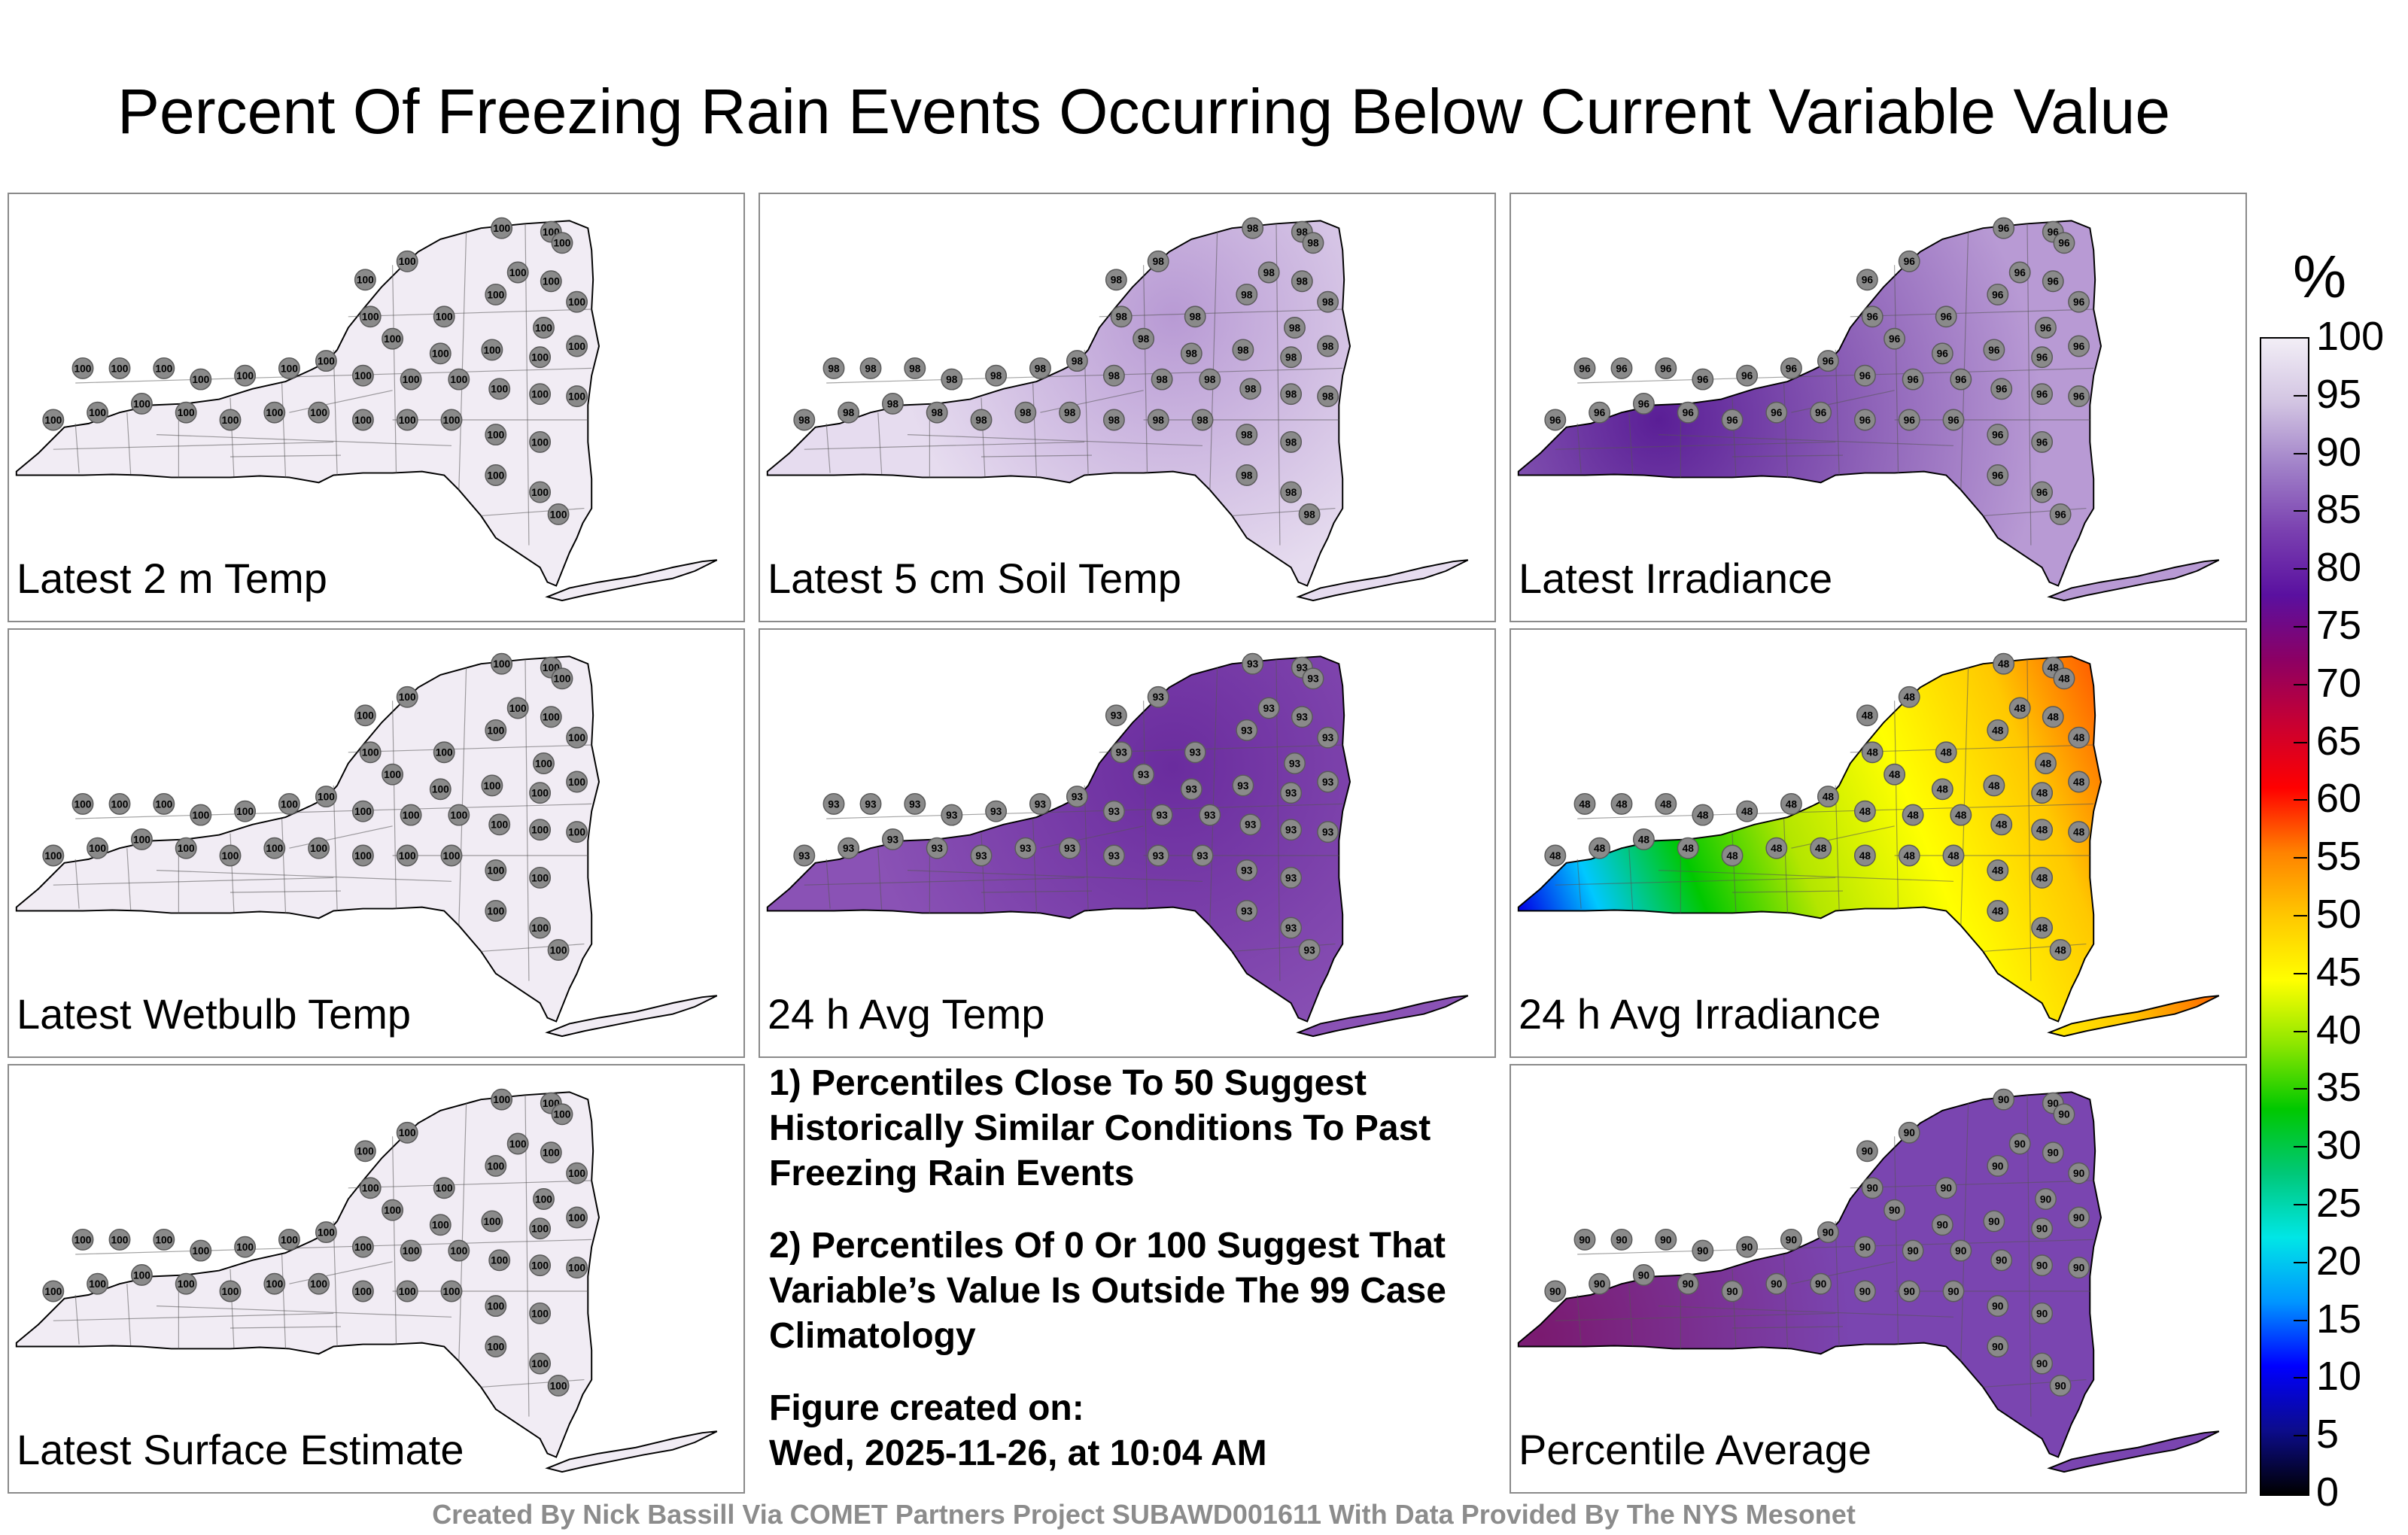 The image size is (2408, 1535). What do you see at coordinates (2133, 580) in the screenshot?
I see `long-island-outline` at bounding box center [2133, 580].